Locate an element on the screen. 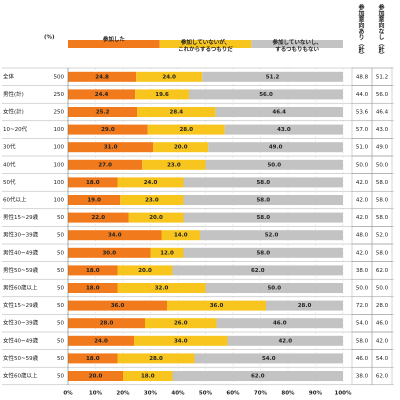 The width and height of the screenshot is (400, 400). data-label: 62.0 is located at coordinates (258, 377).